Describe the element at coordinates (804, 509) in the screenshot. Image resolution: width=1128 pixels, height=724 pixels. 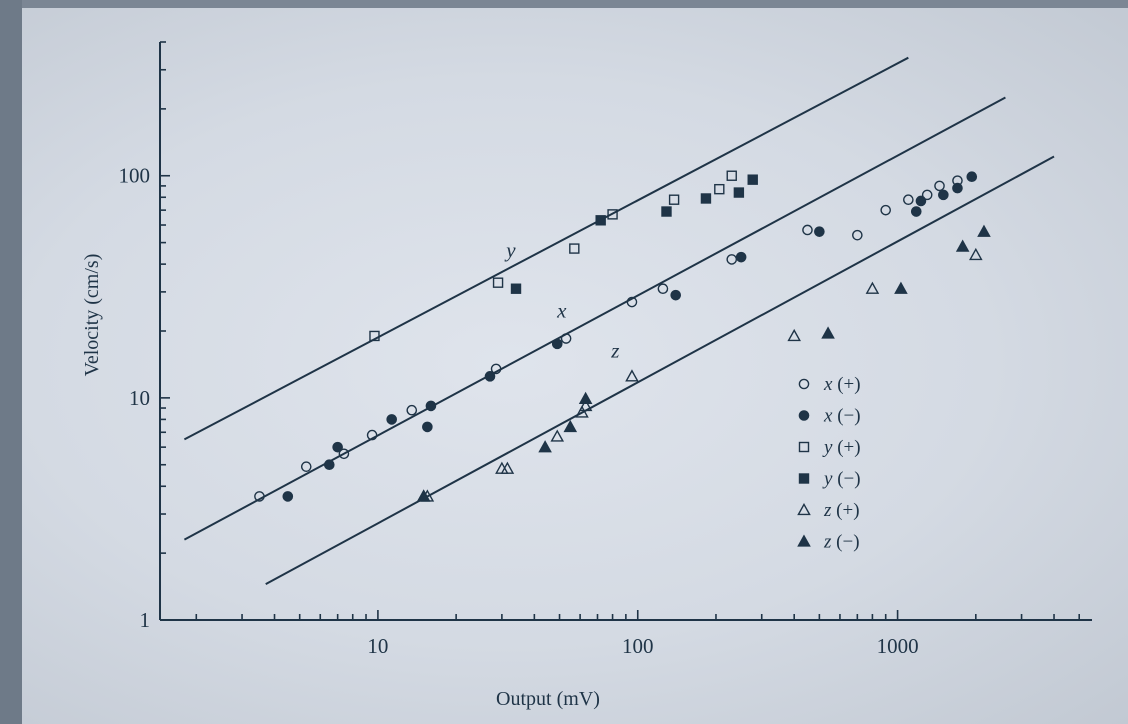
I see `legend-marker-triangle-open` at that location.